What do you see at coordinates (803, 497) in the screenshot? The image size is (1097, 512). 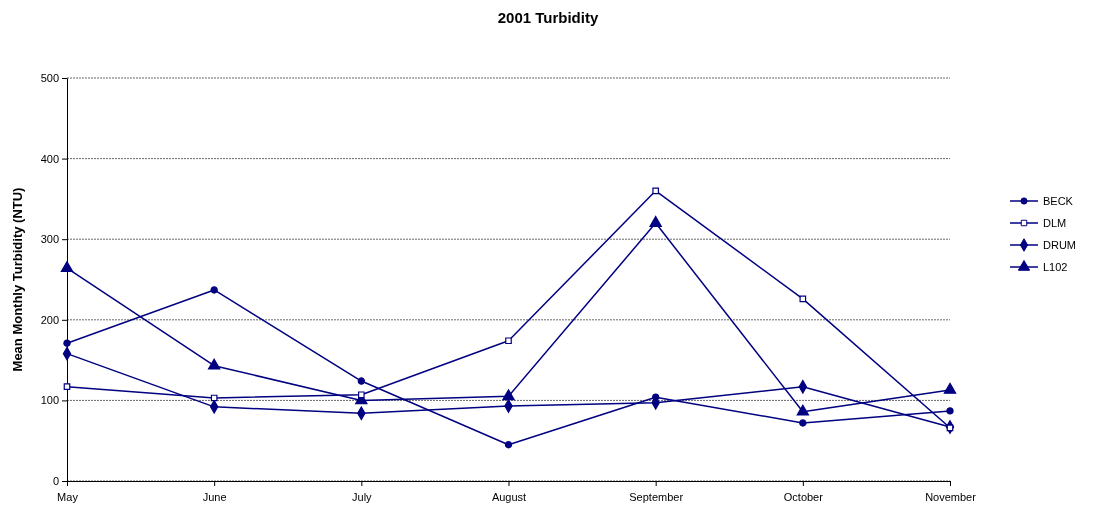 I see `x-tick-label: October` at bounding box center [803, 497].